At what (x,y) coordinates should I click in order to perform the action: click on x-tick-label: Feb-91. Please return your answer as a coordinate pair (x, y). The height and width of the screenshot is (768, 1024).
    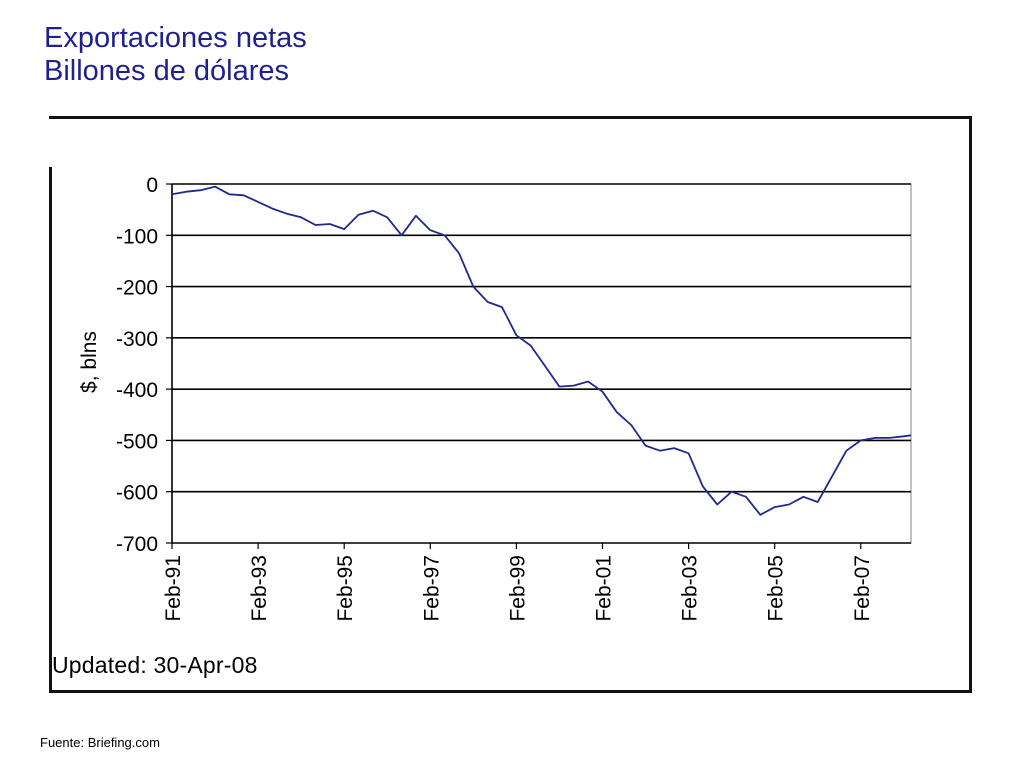
    Looking at the image, I should click on (173, 588).